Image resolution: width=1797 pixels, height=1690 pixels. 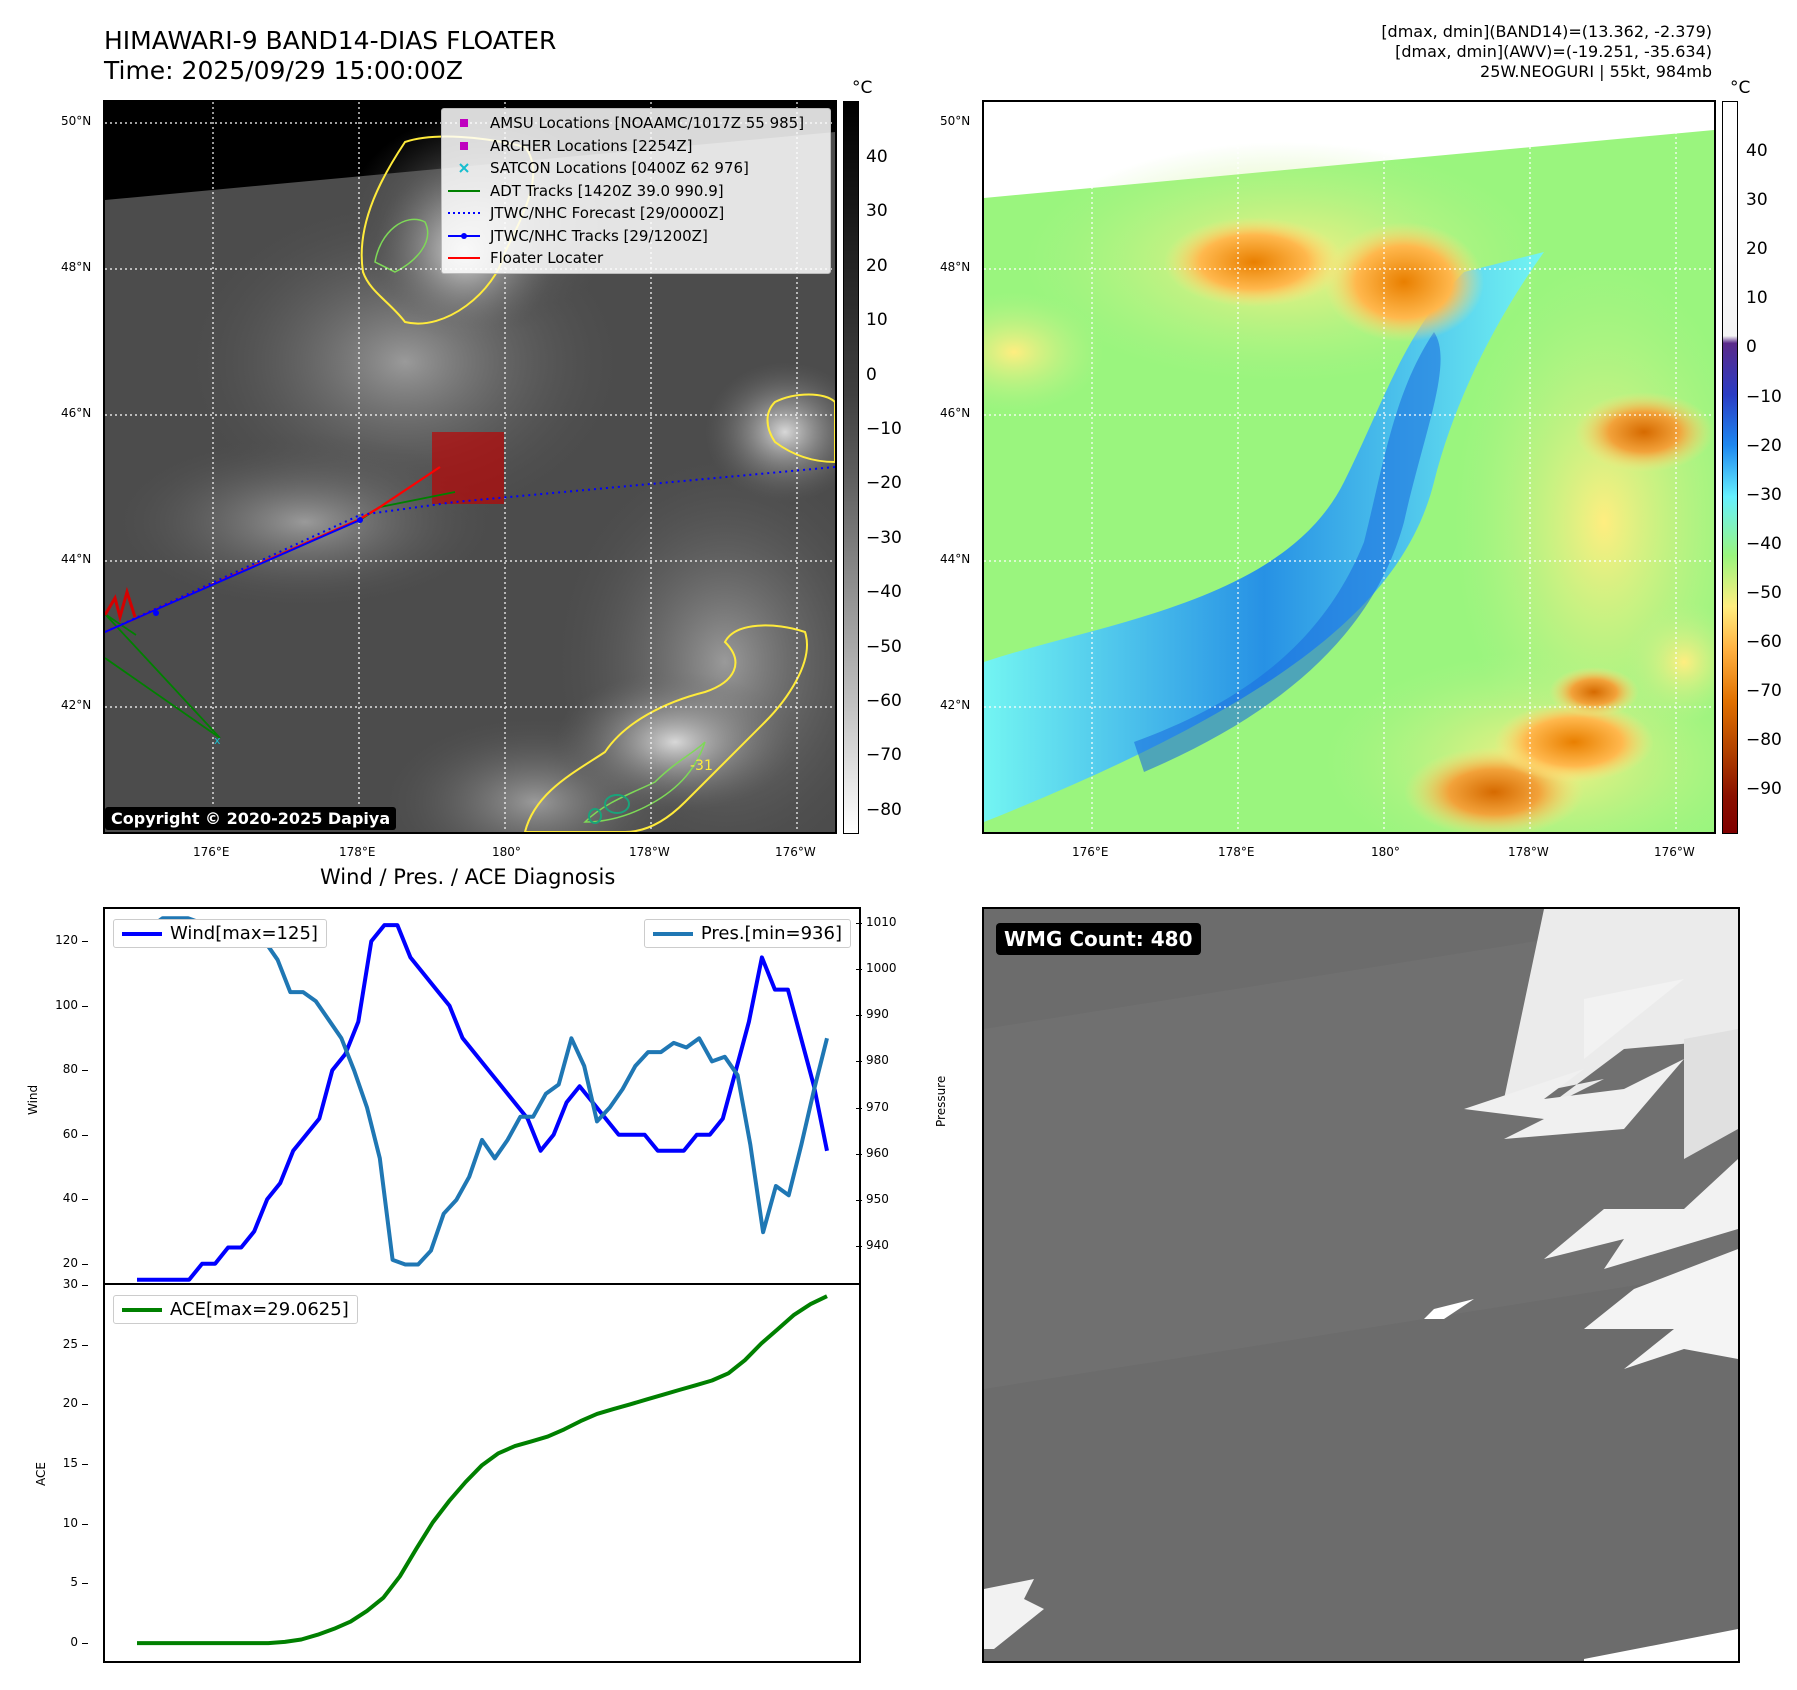 I want to click on legend-label: JTWC/NHC Tracks [29/1200Z], so click(x=599, y=235).